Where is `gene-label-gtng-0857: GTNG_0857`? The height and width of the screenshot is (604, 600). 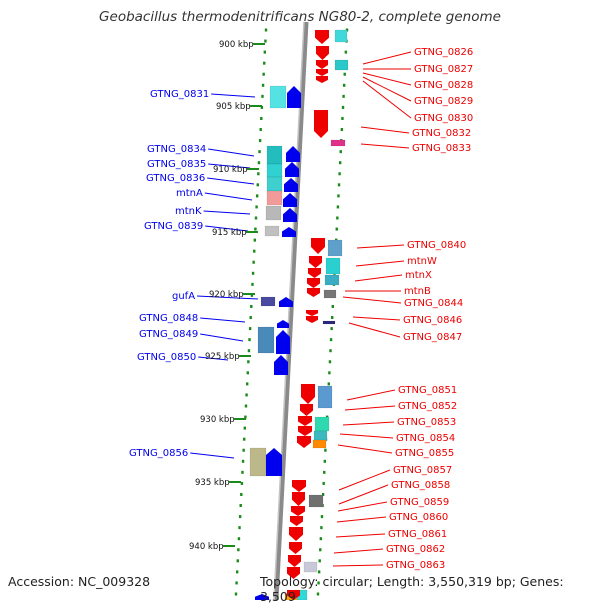 gene-label-gtng-0857: GTNG_0857 is located at coordinates (422, 470).